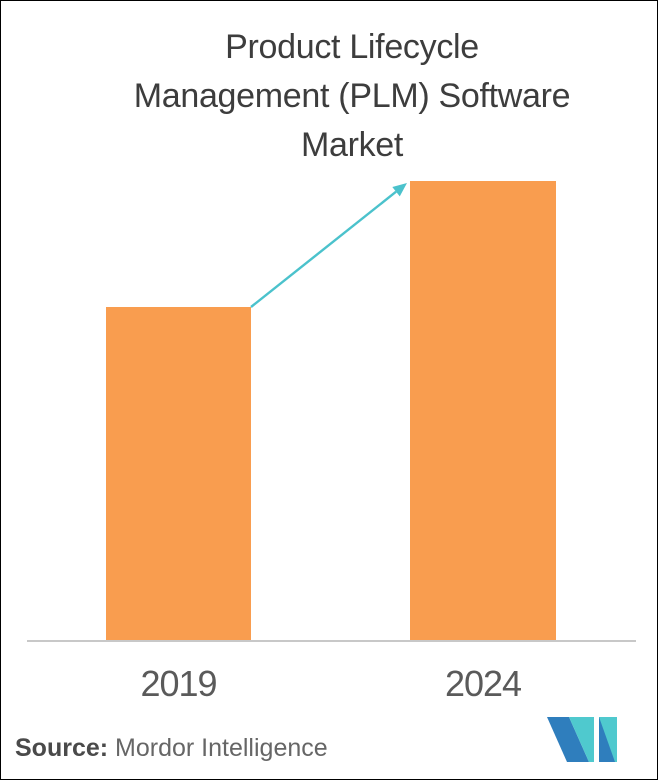 Image resolution: width=658 pixels, height=780 pixels. I want to click on growth-arrow-head-icon, so click(399, 190).